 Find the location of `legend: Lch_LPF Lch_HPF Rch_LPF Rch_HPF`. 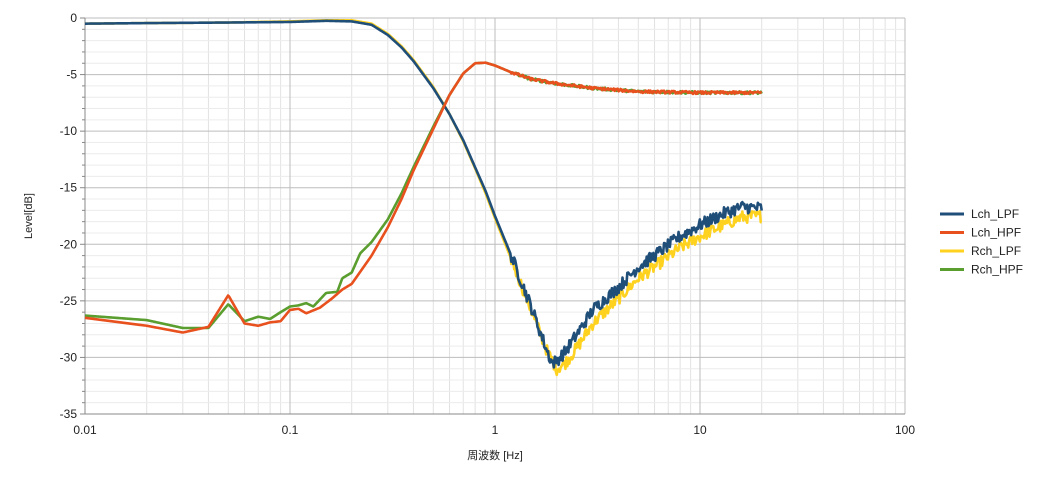

legend: Lch_LPF Lch_HPF Rch_LPF Rch_HPF is located at coordinates (981, 242).